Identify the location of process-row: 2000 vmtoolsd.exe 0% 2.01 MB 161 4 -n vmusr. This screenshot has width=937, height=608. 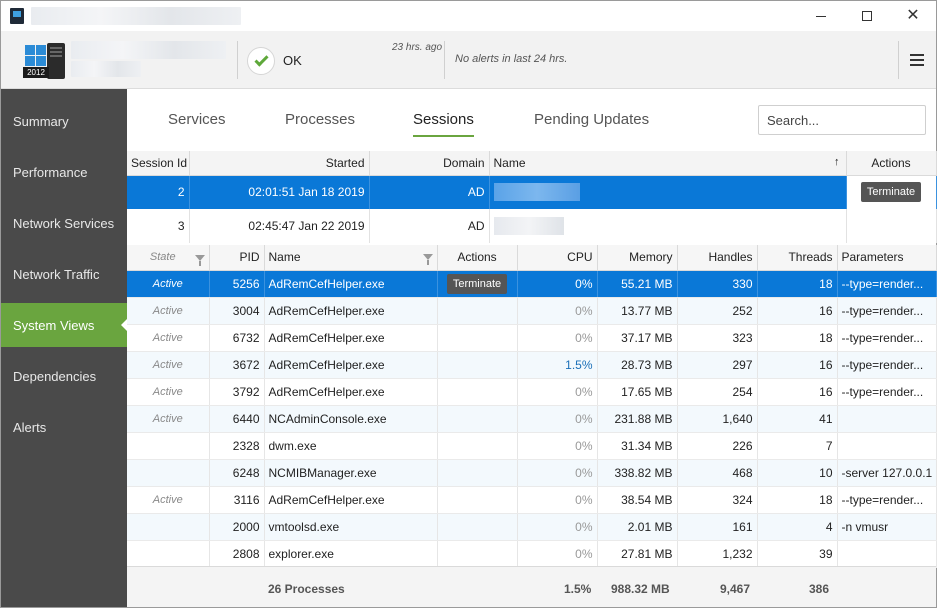
(532, 527).